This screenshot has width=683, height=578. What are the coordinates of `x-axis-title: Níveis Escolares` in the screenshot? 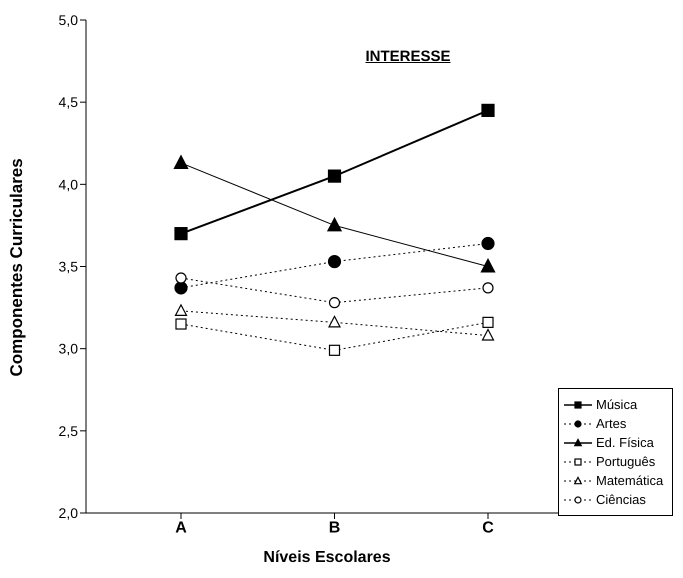 It's located at (327, 557).